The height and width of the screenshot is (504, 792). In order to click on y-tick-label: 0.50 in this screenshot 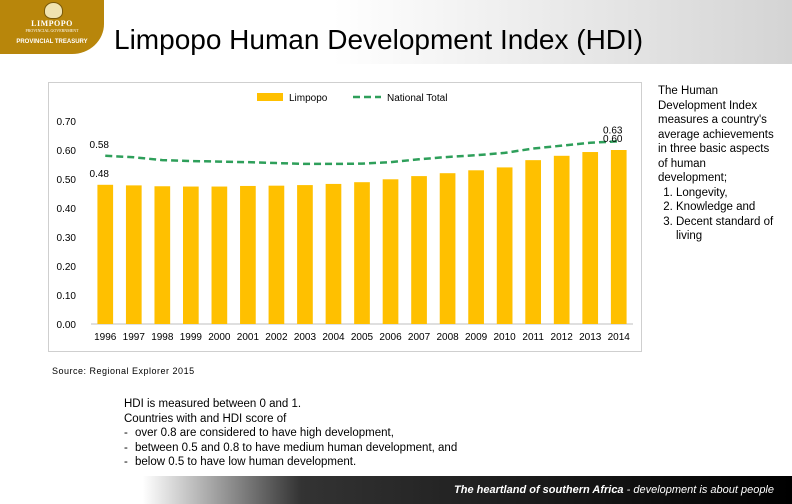, I will do `click(67, 180)`.